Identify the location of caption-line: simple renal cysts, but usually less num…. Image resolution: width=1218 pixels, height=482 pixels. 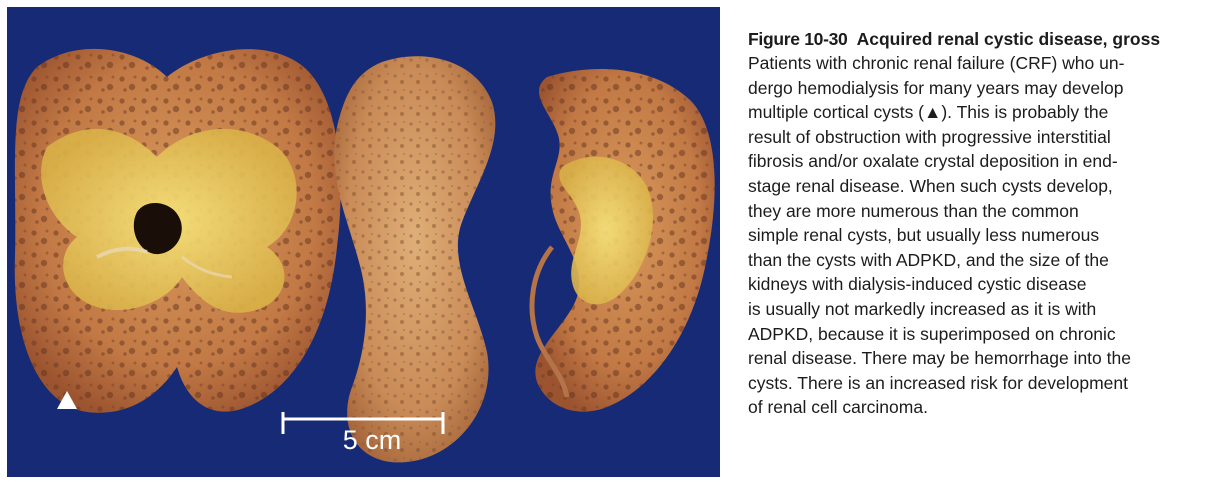
(924, 235).